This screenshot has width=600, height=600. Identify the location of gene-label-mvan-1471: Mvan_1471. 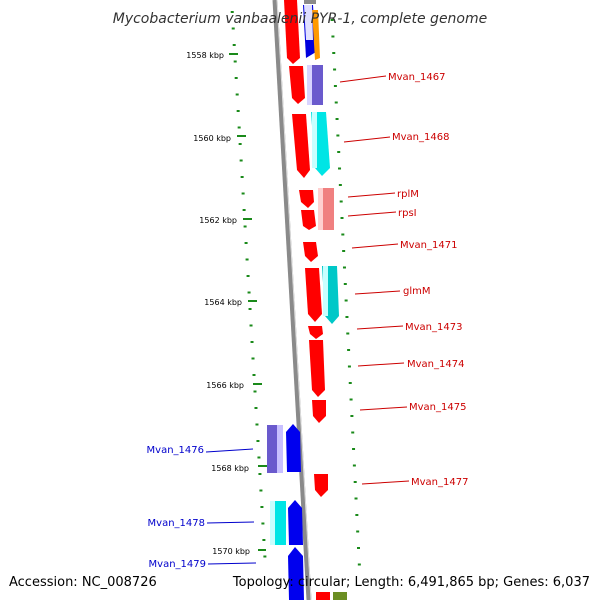
(428, 245).